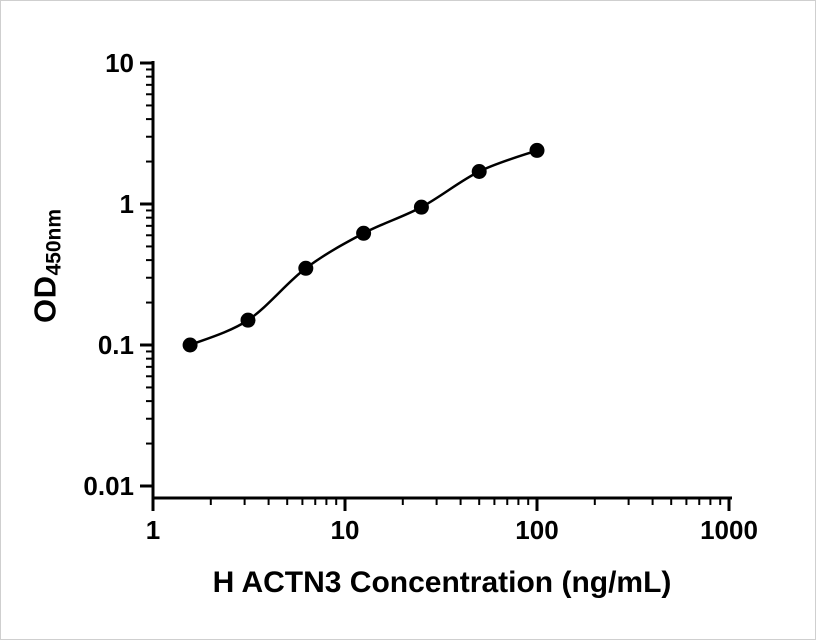 Image resolution: width=816 pixels, height=641 pixels. What do you see at coordinates (119, 63) in the screenshot?
I see `y-tick-label: 10` at bounding box center [119, 63].